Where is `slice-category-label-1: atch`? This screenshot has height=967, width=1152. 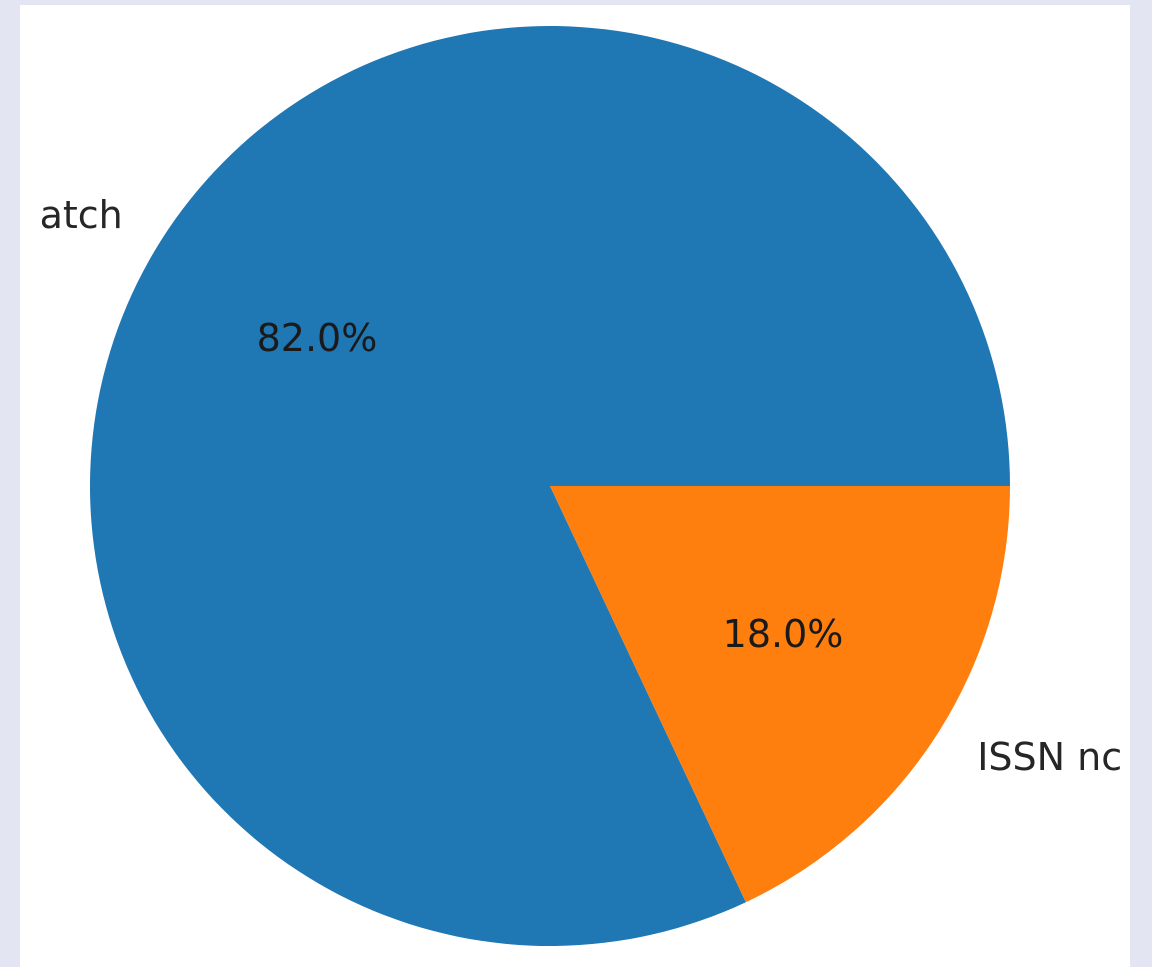 slice-category-label-1: atch is located at coordinates (81, 215).